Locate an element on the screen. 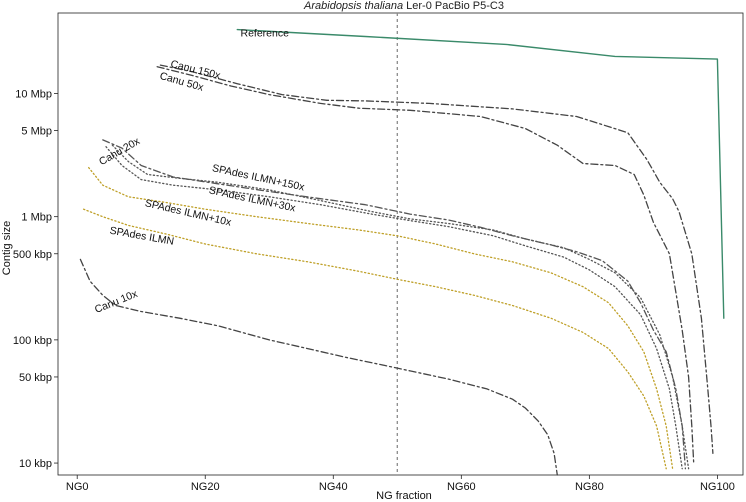 The width and height of the screenshot is (746, 502). series-label-reference: Reference is located at coordinates (265, 34).